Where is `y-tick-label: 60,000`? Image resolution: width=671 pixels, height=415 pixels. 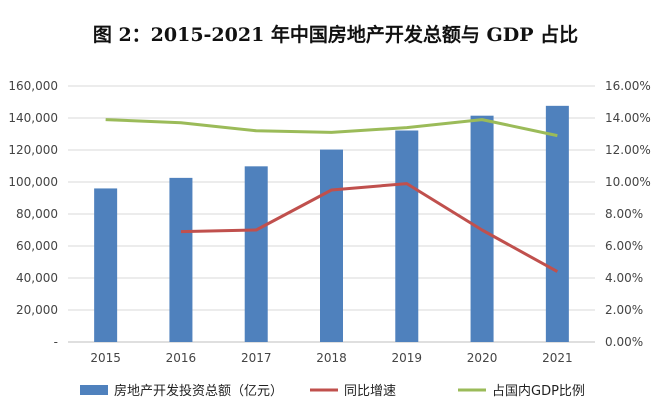
y-tick-label: 60,000 is located at coordinates (37, 246).